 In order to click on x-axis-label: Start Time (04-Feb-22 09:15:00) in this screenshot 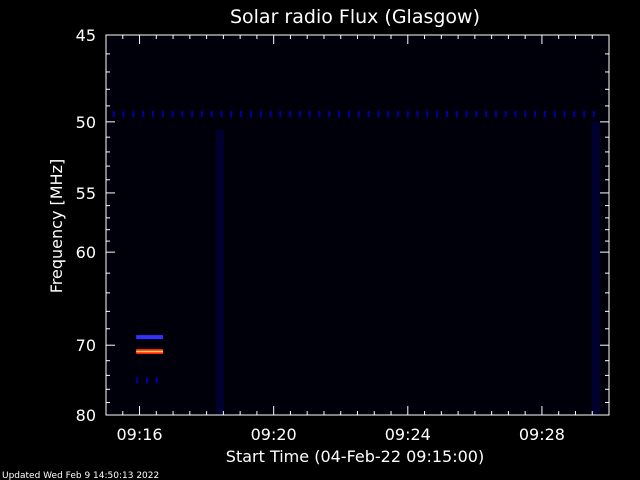, I will do `click(355, 456)`.